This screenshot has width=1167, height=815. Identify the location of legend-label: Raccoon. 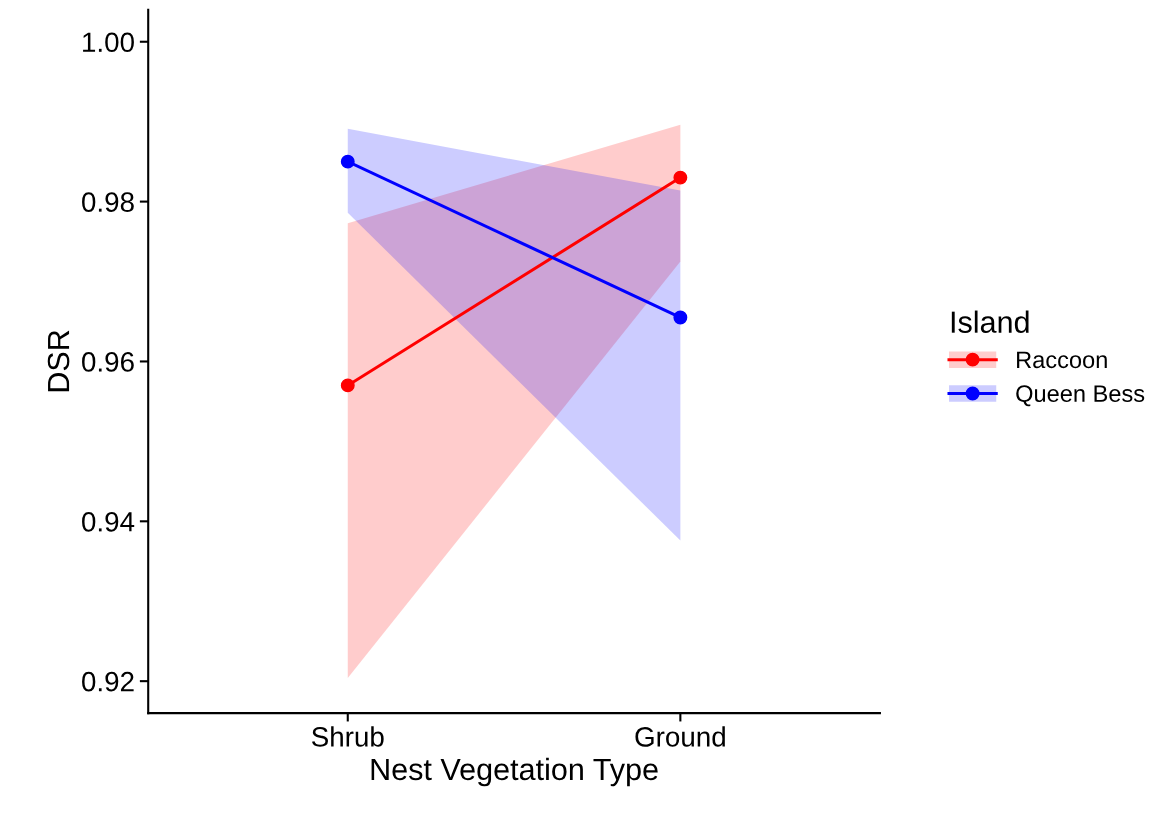
(1062, 360).